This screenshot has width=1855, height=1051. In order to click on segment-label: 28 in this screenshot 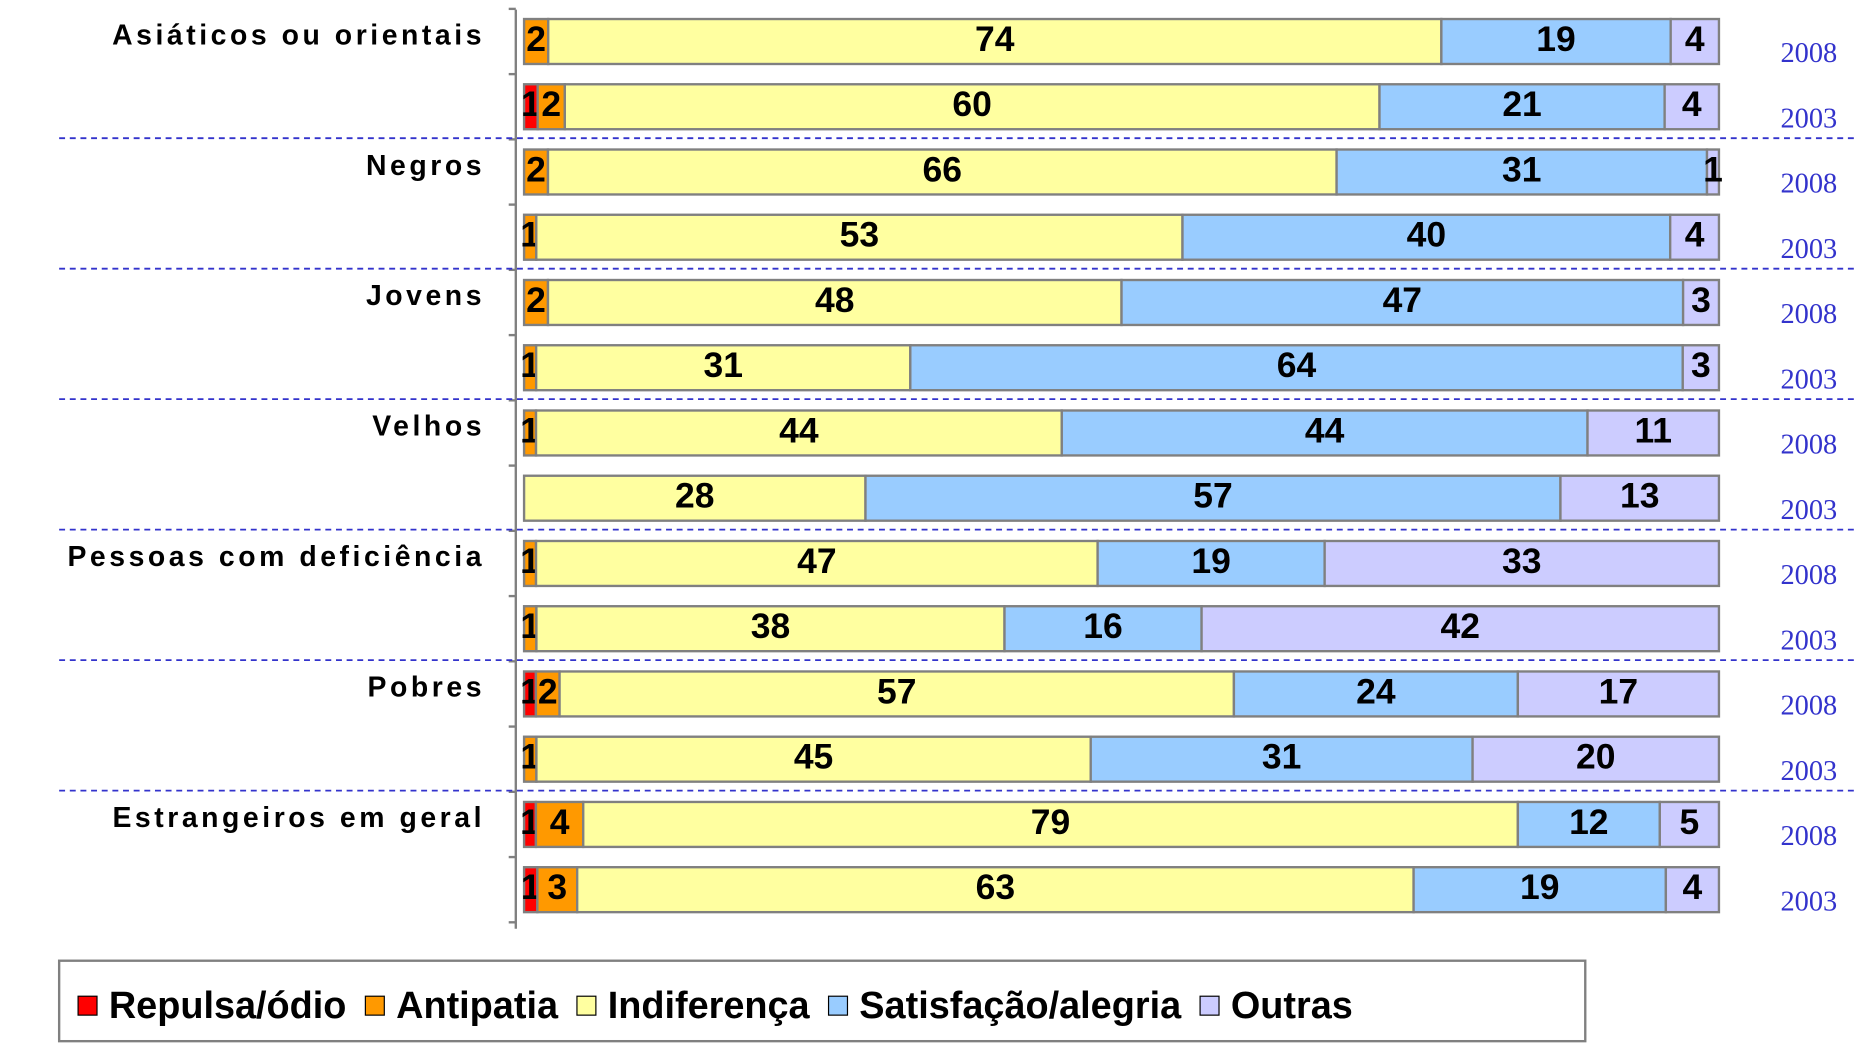, I will do `click(694, 496)`.